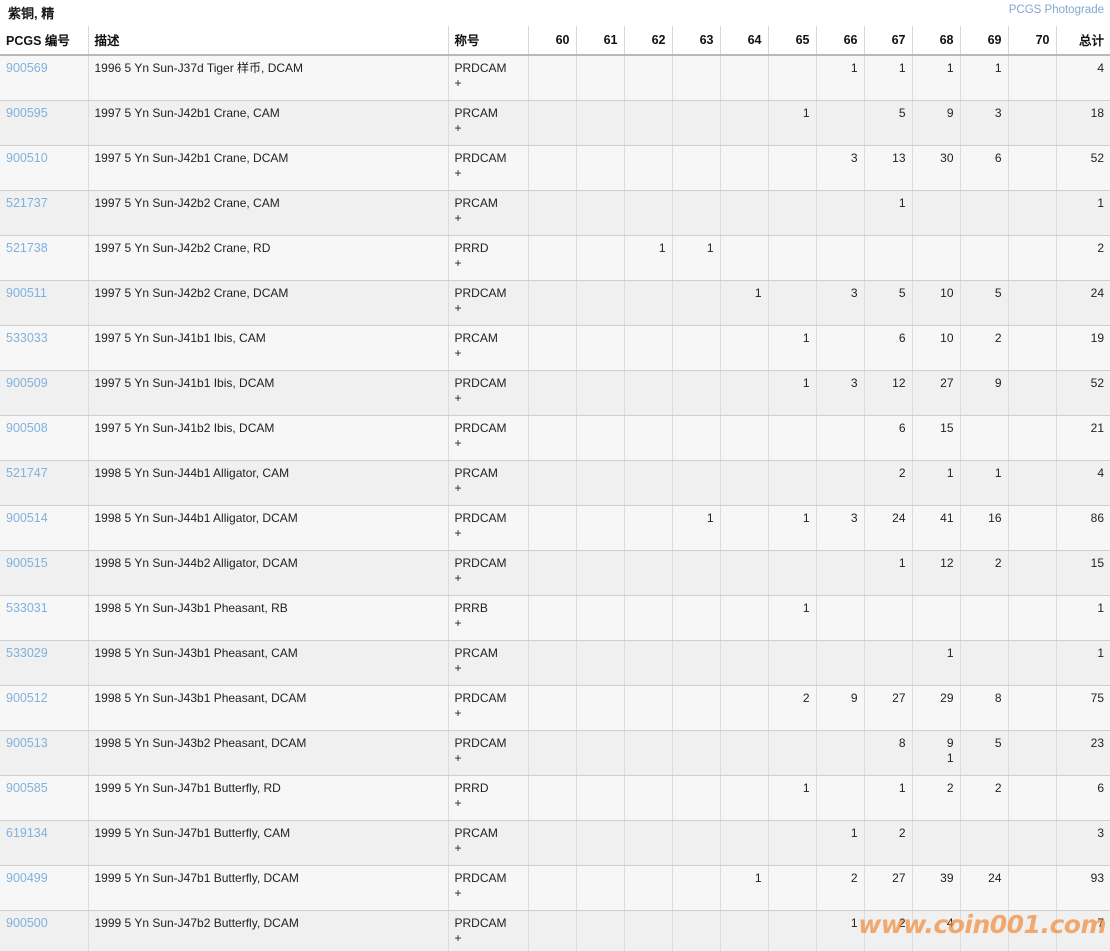  I want to click on pcgs-photograde-link: PCGS Photograde, so click(1056, 10).